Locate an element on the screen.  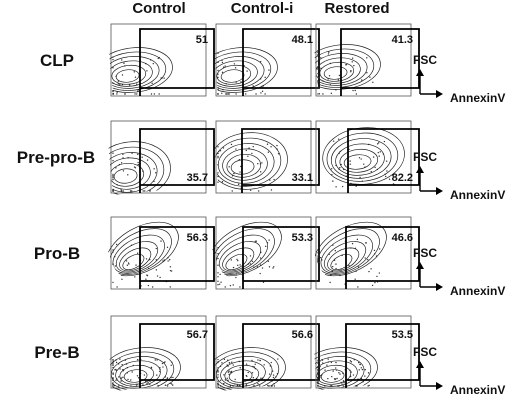
gate-percentage: 56.3 is located at coordinates (197, 238).